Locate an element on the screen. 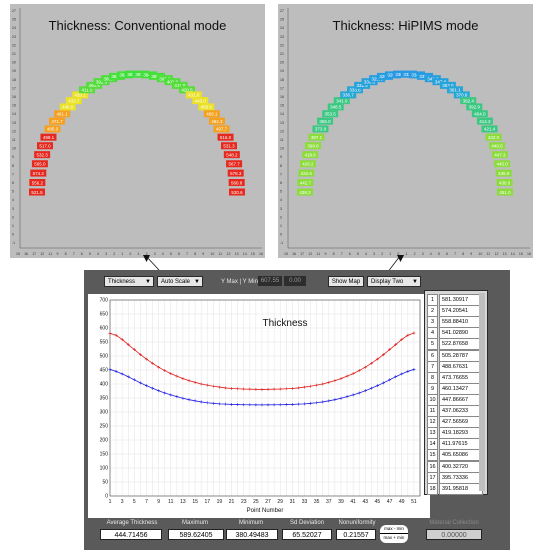  thickness-cell-label: 400.9 is located at coordinates (94, 85).